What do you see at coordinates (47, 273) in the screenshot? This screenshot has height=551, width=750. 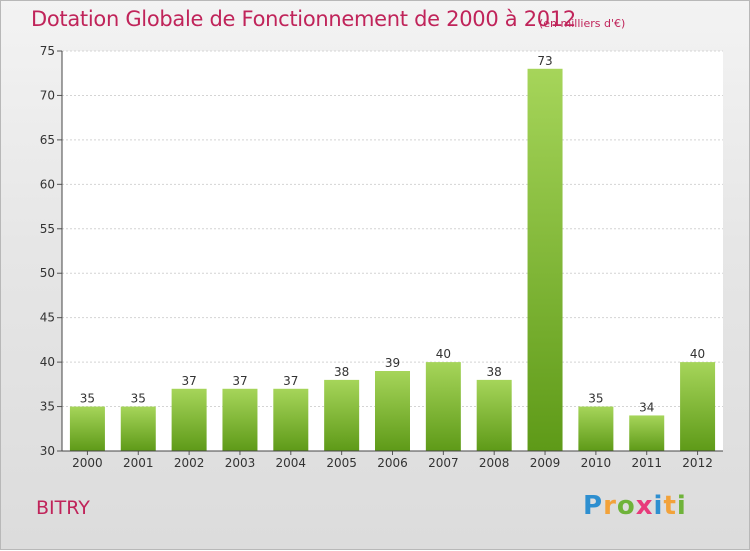 I see `y-tick-label: 50` at bounding box center [47, 273].